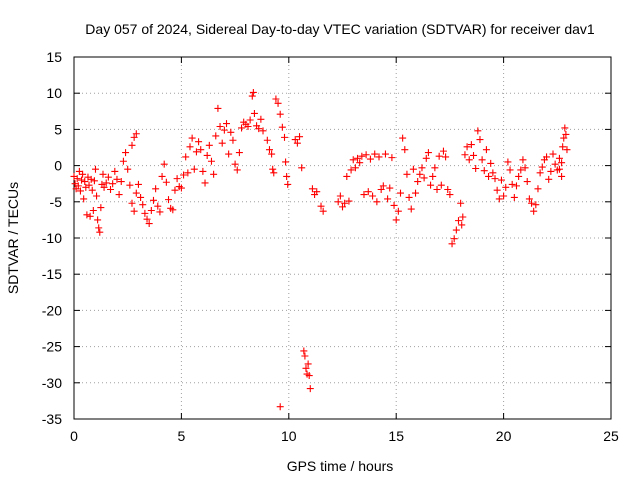  I want to click on x-axis-label: GPS time / hours, so click(340, 466).